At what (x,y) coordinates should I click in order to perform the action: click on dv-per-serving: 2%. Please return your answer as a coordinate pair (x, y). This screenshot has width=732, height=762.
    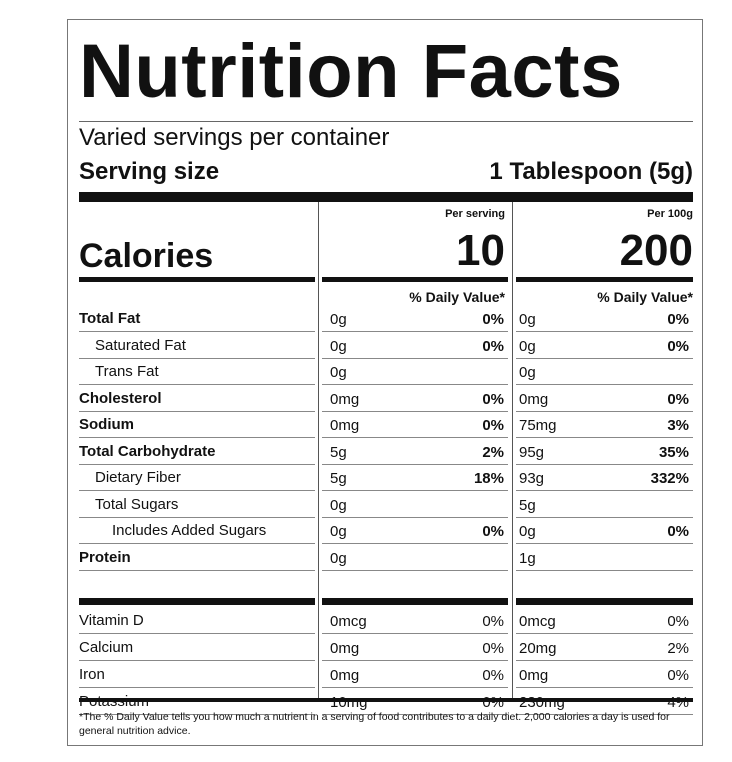
    Looking at the image, I should click on (493, 452).